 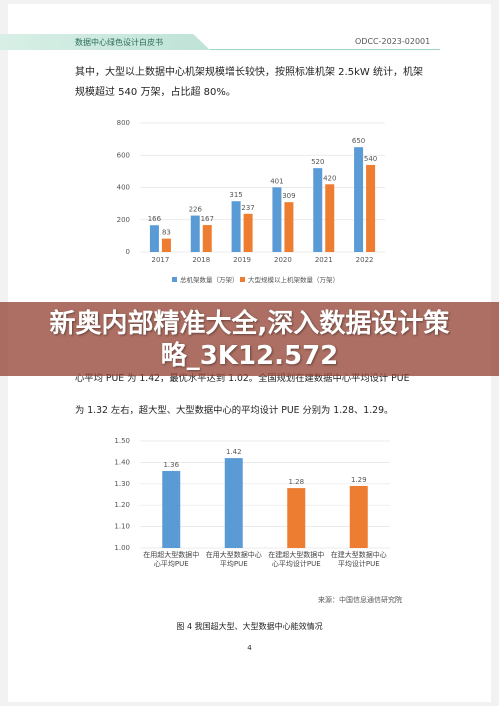 What do you see at coordinates (233, 559) in the screenshot?
I see `x-tick-label: 在用大型数据中心平均PUE` at bounding box center [233, 559].